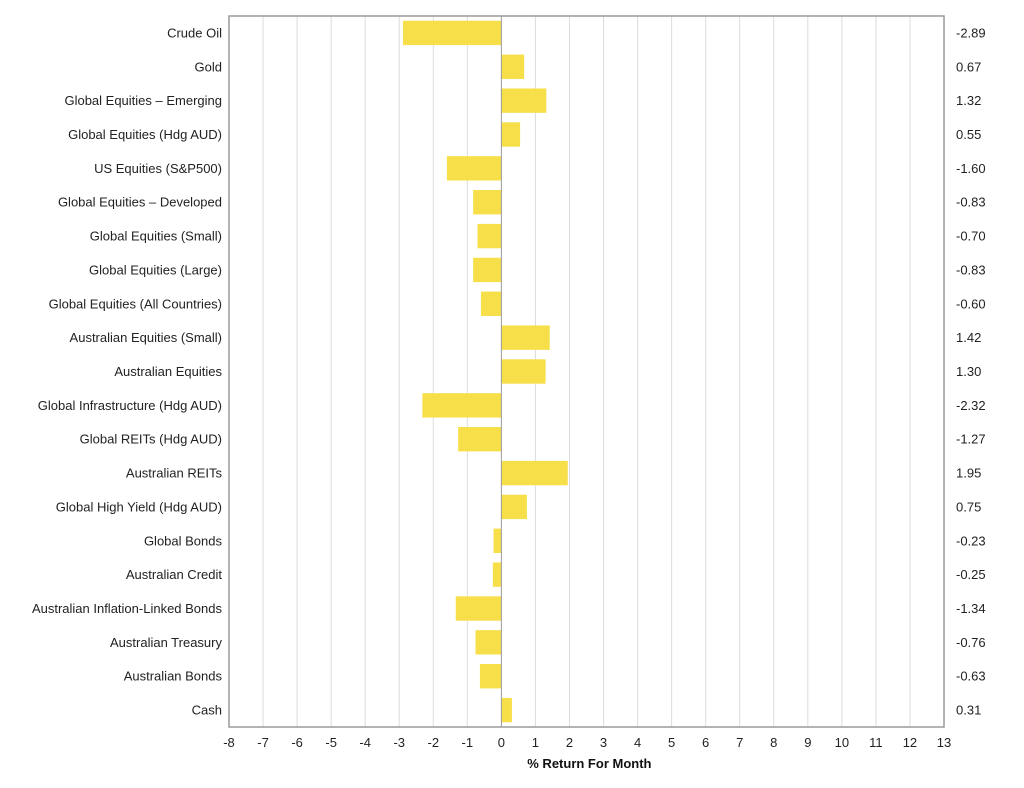 This screenshot has width=1024, height=788. Describe the element at coordinates (971, 540) in the screenshot. I see `value-label: -0.23` at that location.